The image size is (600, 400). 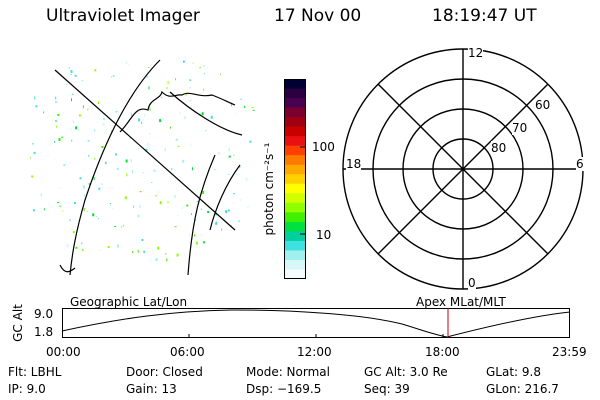 I want to click on meridian-line, so click(x=201, y=215).